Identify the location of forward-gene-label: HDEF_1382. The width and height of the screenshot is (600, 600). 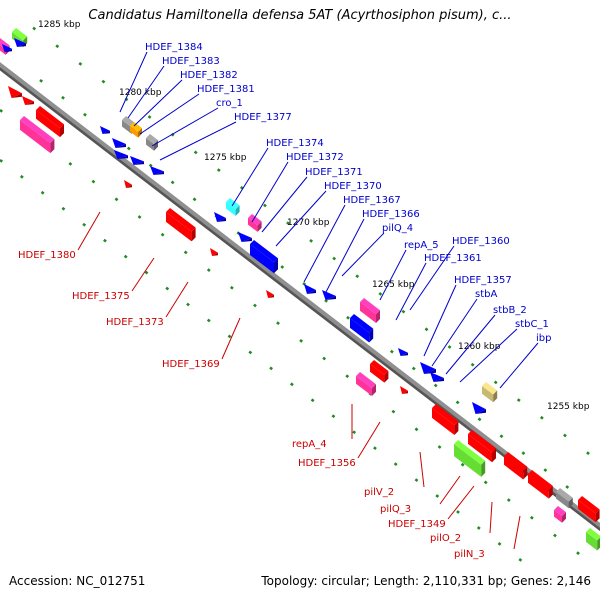
(209, 75).